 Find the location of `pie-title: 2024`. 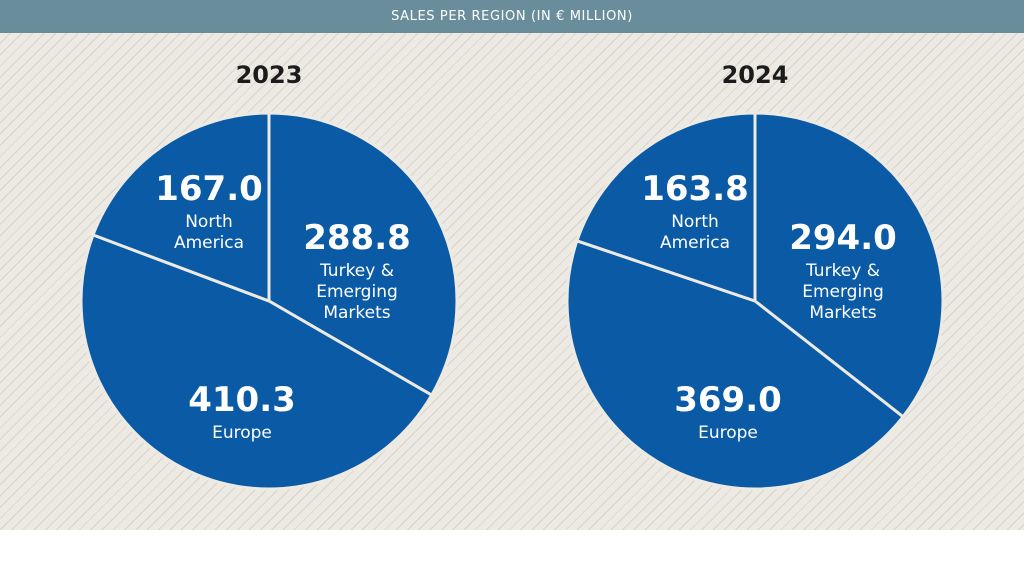

pie-title: 2024 is located at coordinates (755, 75).